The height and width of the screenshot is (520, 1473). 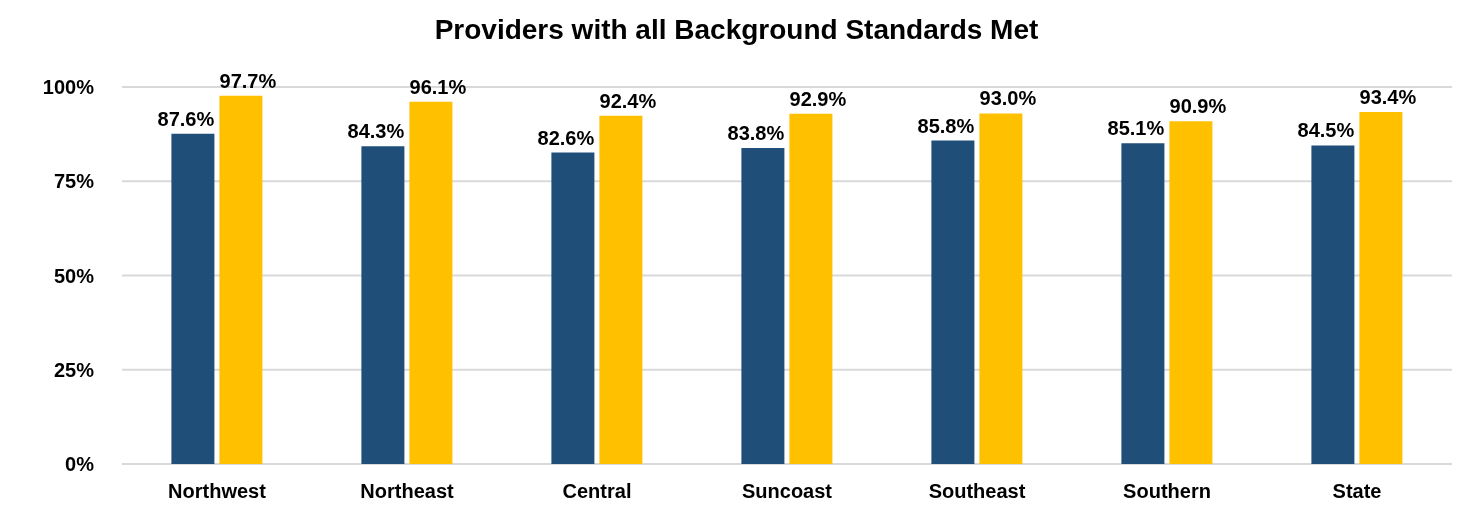 What do you see at coordinates (946, 125) in the screenshot?
I see `data-label: 85.8%` at bounding box center [946, 125].